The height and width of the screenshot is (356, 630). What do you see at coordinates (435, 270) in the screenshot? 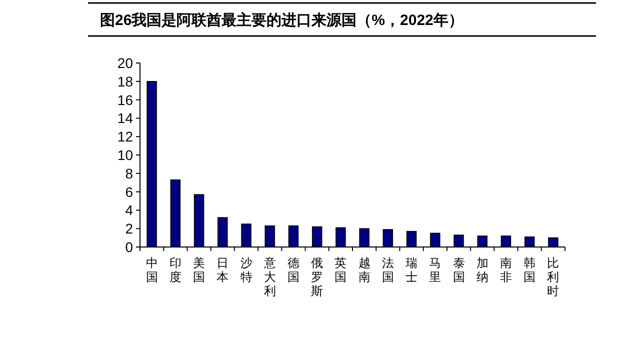
I see `x-tick-label: 马里` at bounding box center [435, 270].